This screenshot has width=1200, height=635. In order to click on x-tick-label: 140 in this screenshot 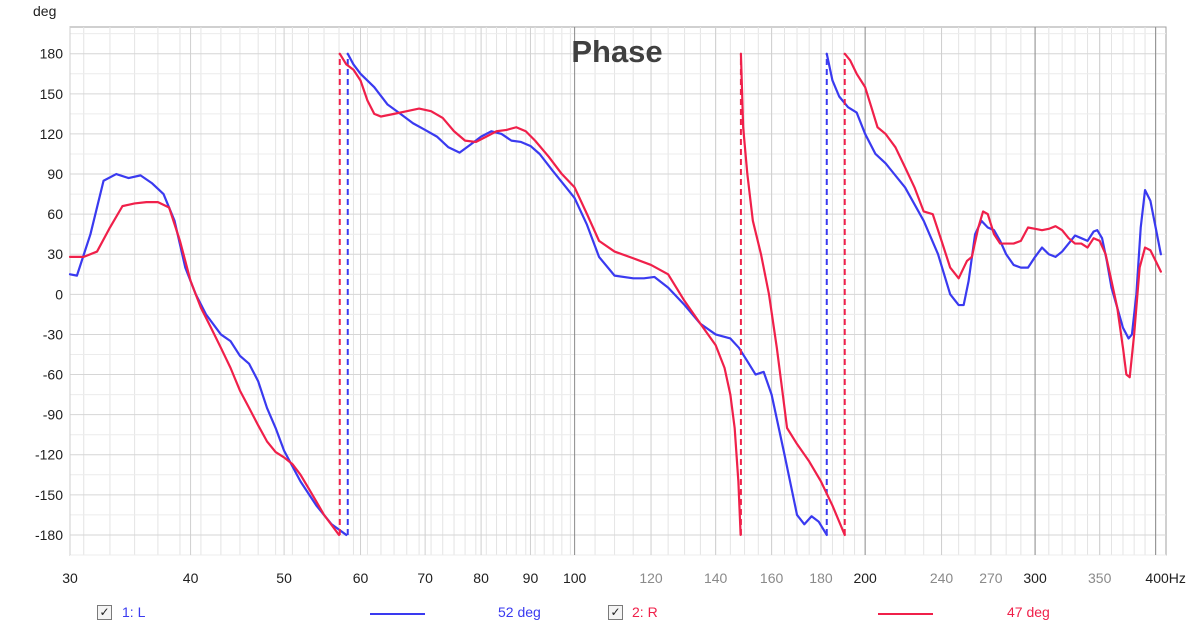, I will do `click(716, 578)`.